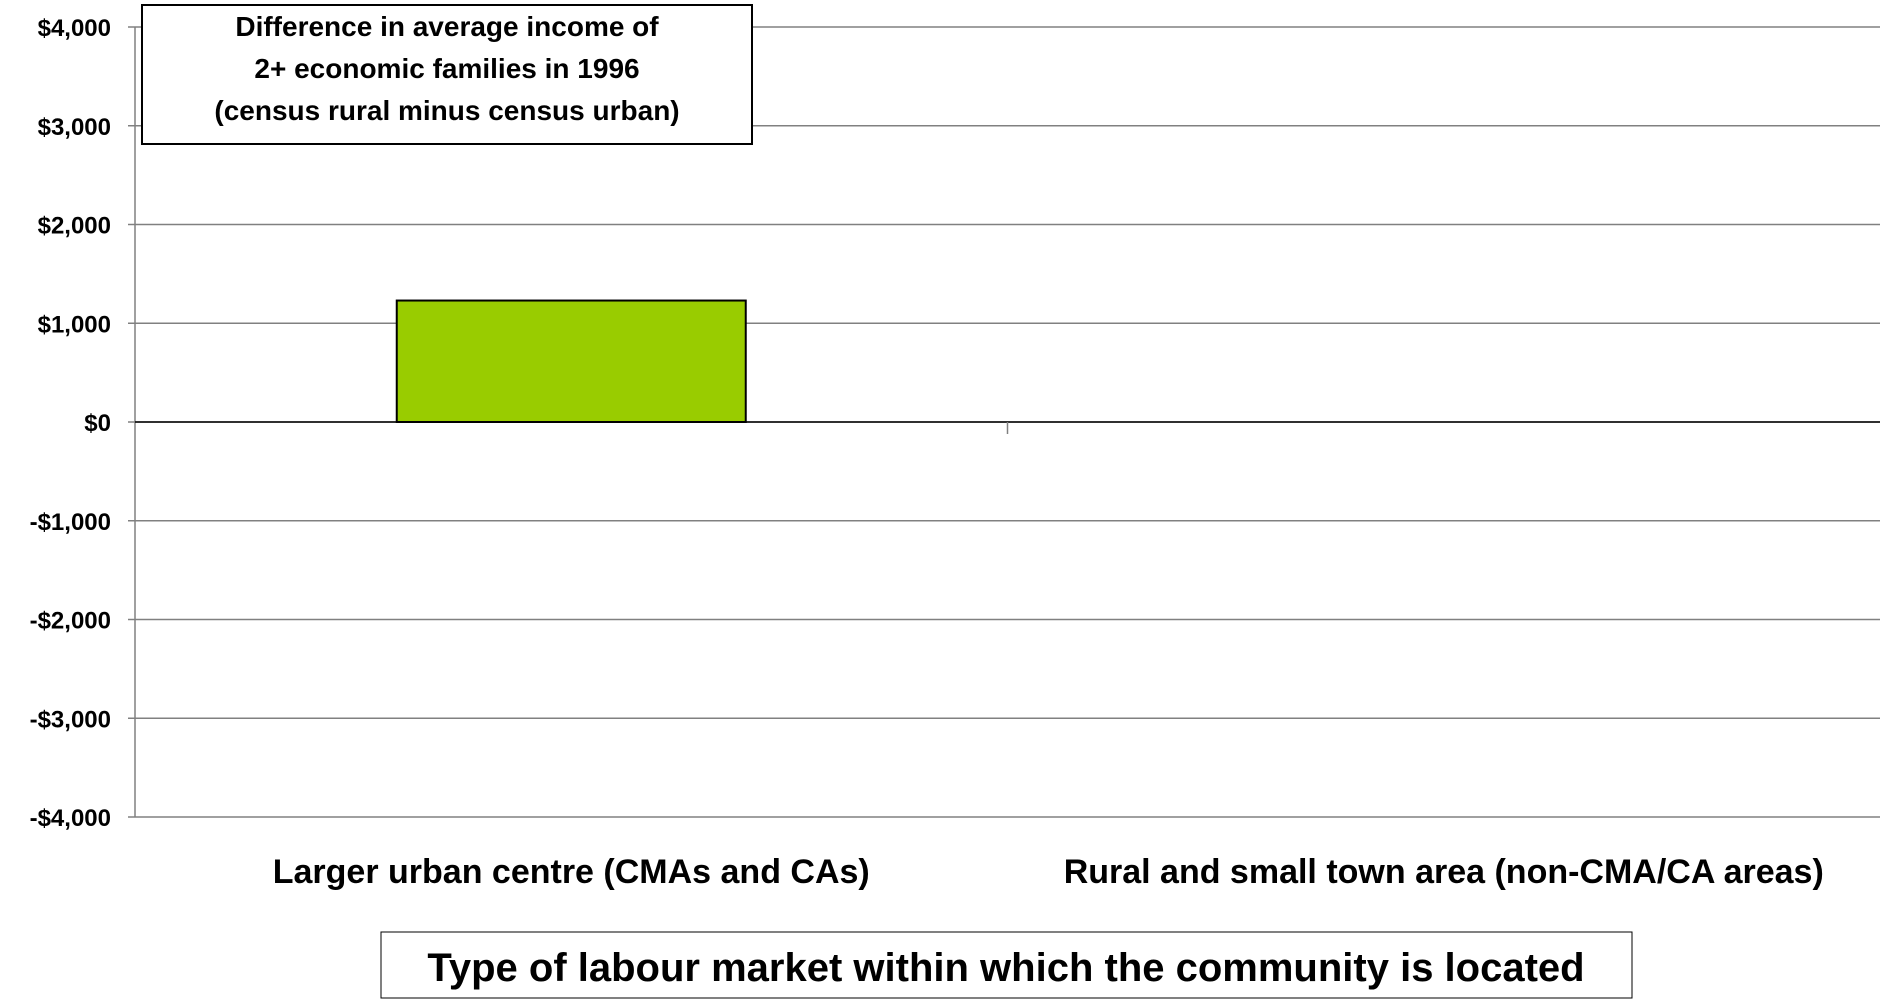 The image size is (1880, 1004). I want to click on y-tick-label: $4,000, so click(74, 28).